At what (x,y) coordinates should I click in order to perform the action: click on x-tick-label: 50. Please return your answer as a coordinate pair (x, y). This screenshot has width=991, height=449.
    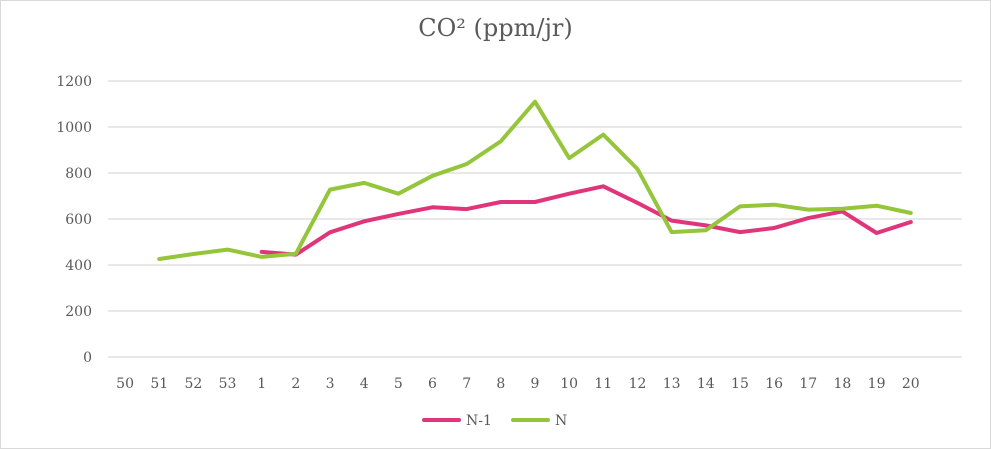
    Looking at the image, I should click on (125, 384).